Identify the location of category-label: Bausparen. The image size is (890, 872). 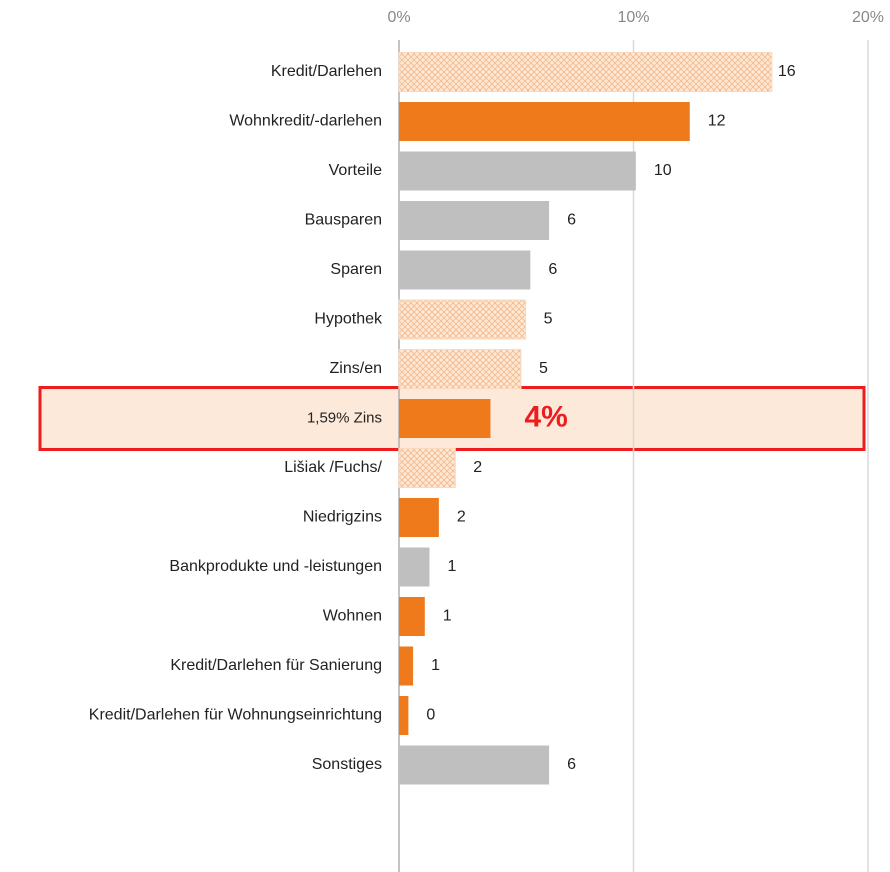
(343, 220).